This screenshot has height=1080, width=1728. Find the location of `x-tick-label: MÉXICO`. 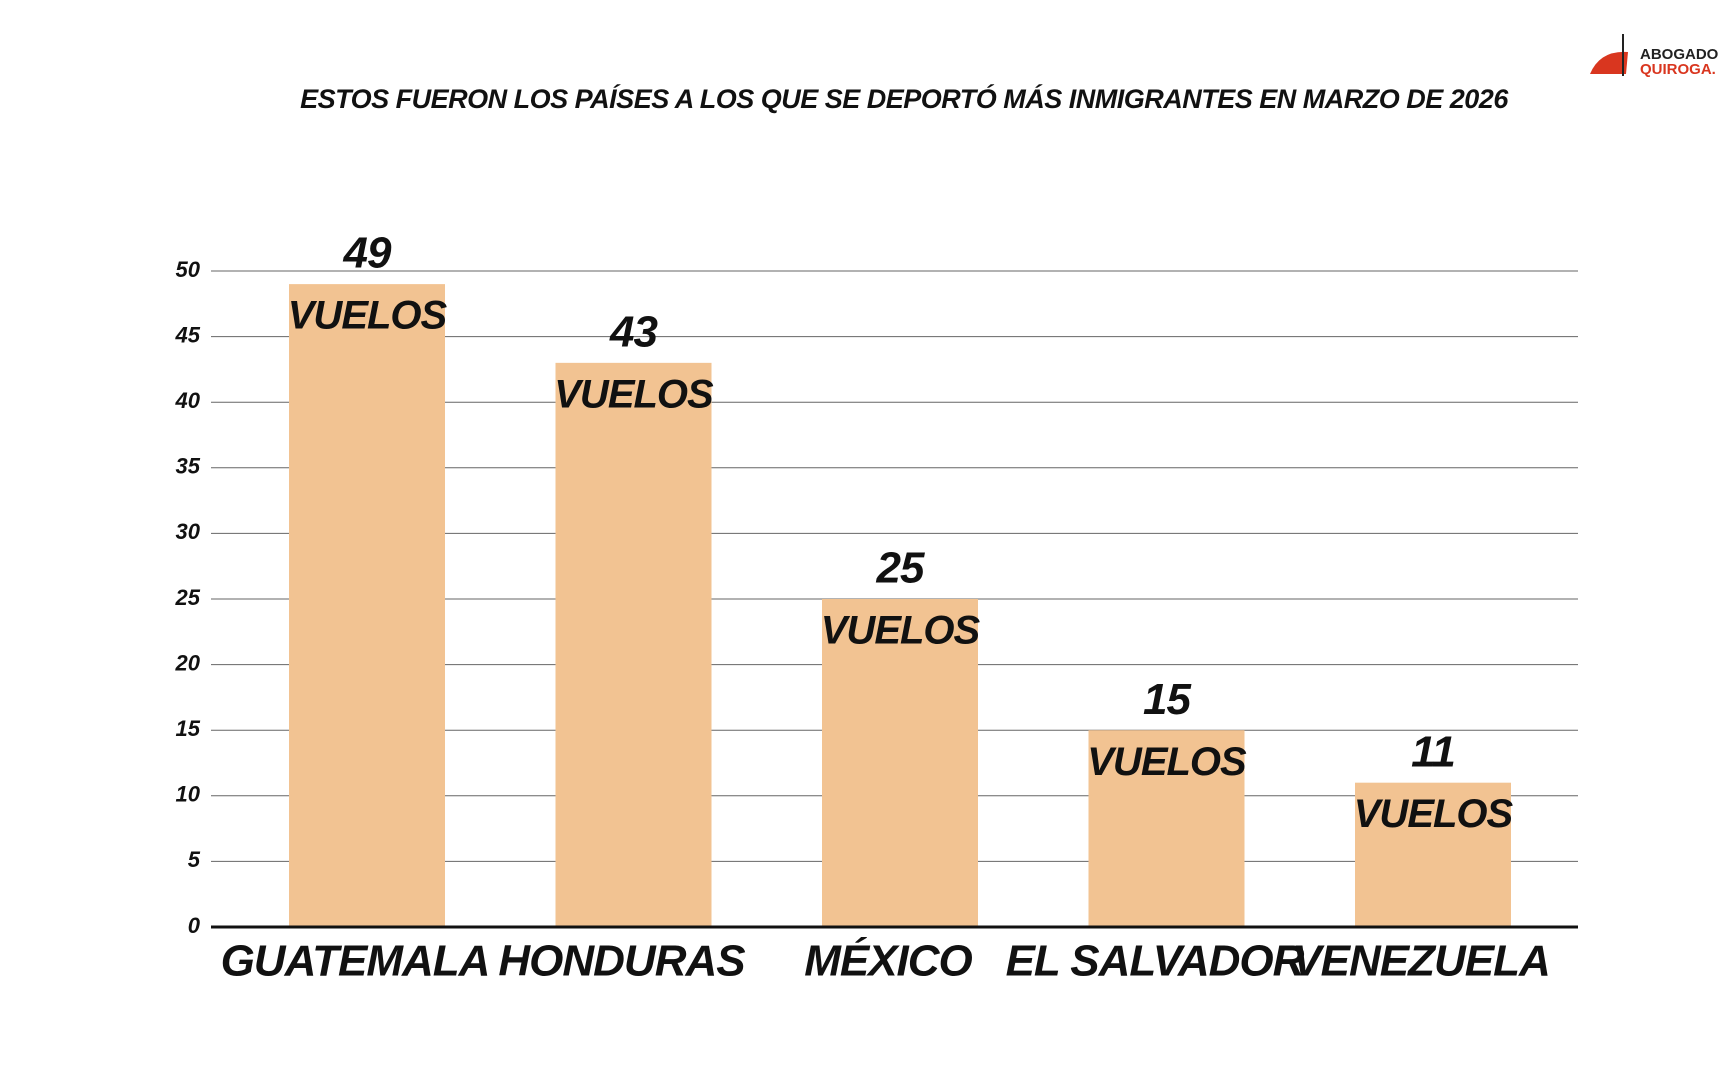

x-tick-label: MÉXICO is located at coordinates (888, 961).